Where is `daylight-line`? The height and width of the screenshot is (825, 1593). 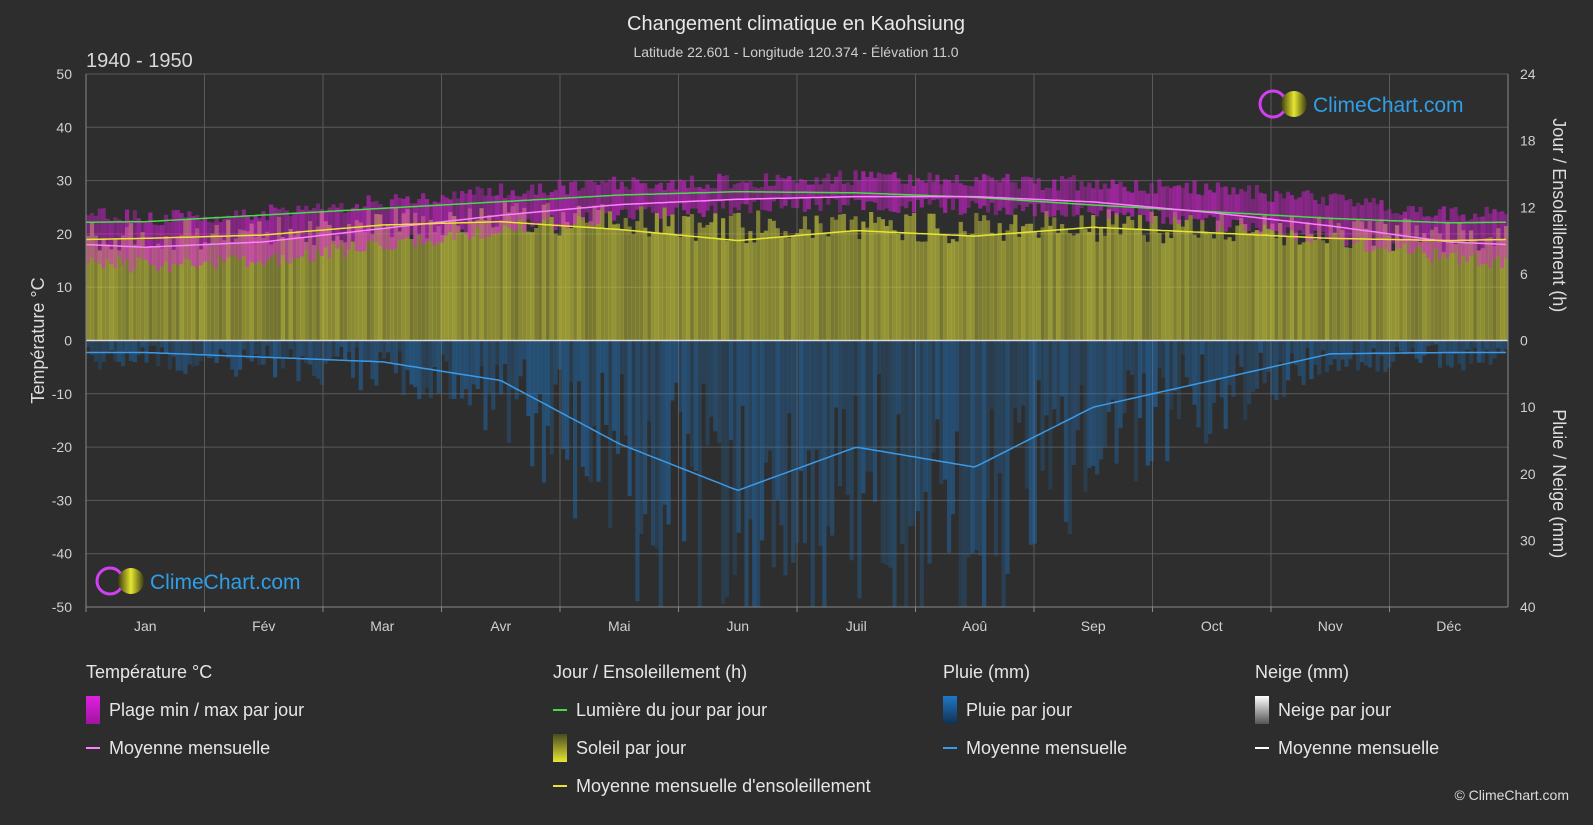 daylight-line is located at coordinates (796, 207).